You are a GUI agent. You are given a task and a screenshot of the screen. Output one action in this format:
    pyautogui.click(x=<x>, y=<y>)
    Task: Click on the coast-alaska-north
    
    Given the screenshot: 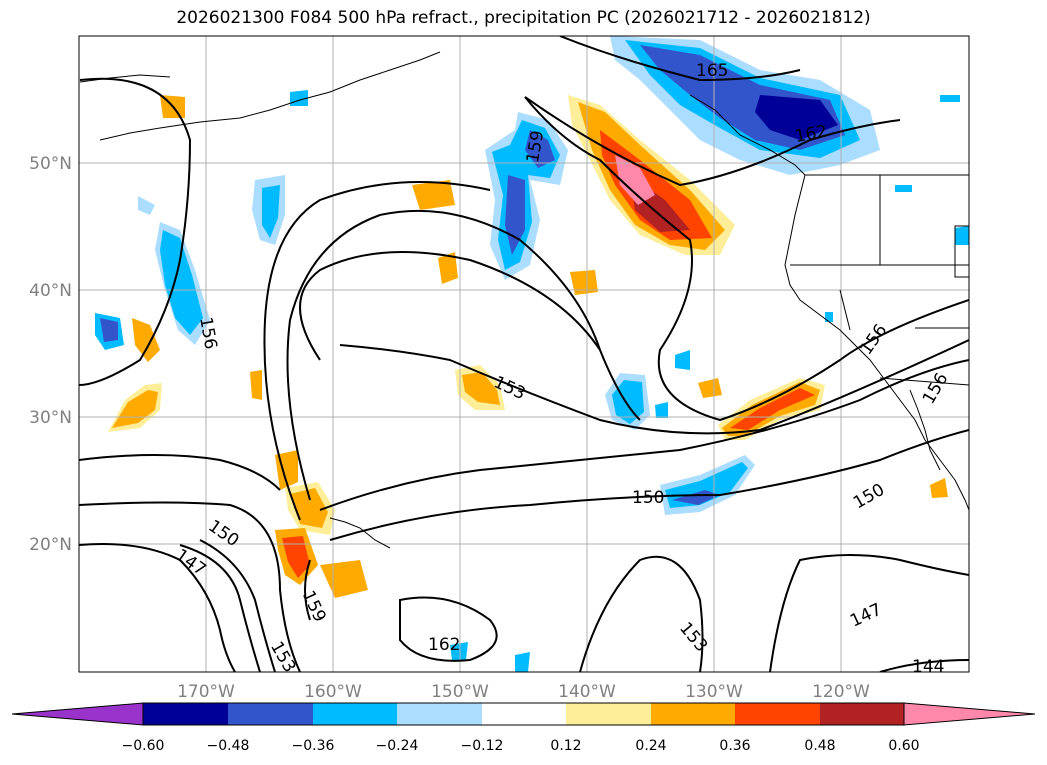 What is the action you would take?
    pyautogui.click(x=125, y=78)
    